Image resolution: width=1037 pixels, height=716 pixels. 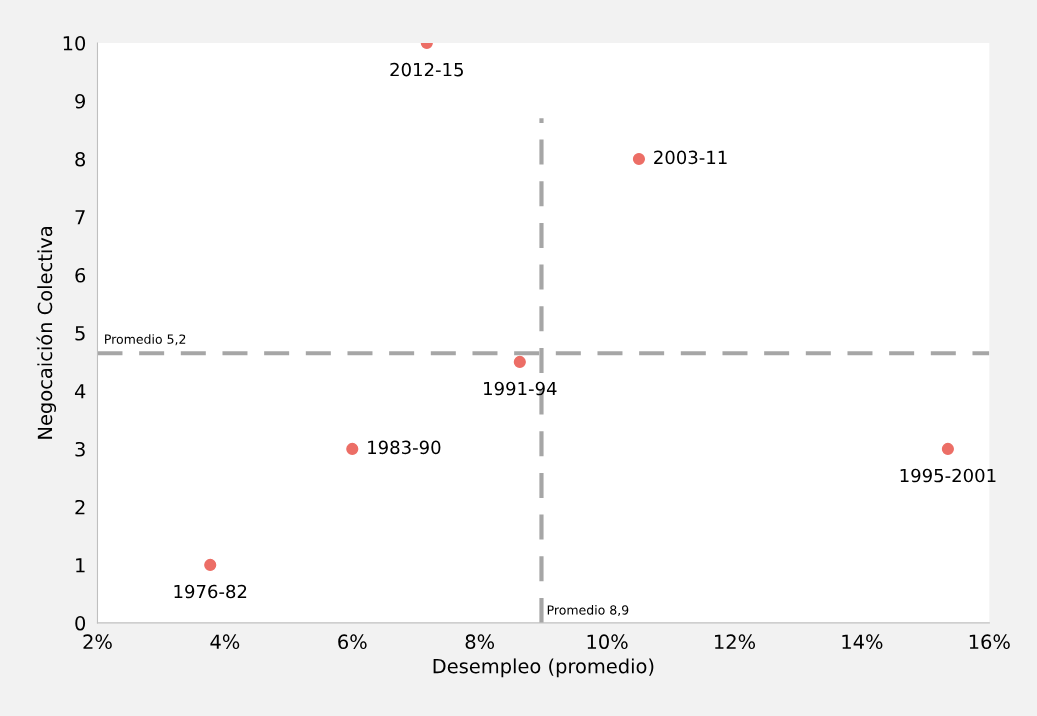 What do you see at coordinates (690, 157) in the screenshot?
I see `annotation: 2003-11` at bounding box center [690, 157].